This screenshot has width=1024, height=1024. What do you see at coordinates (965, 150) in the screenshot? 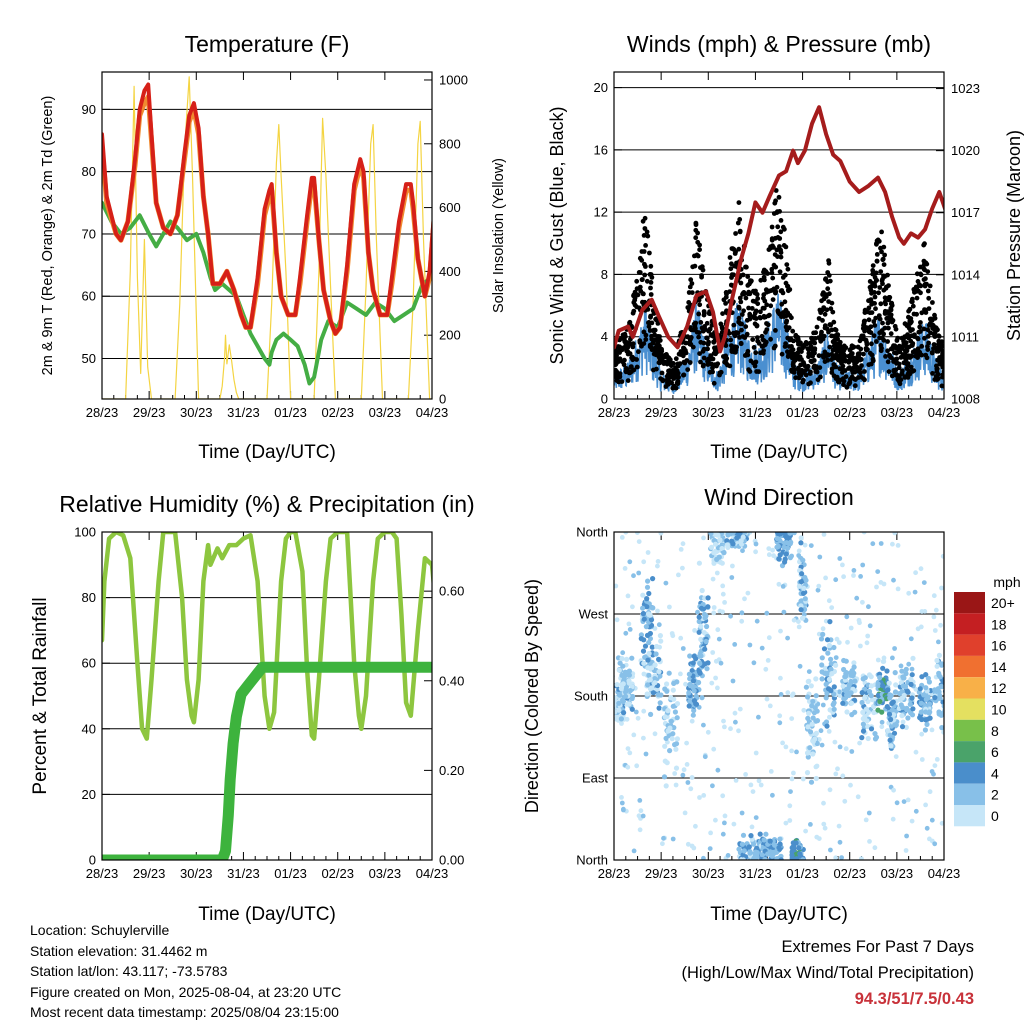
I see `winds-ytick-right-label: 1020` at bounding box center [965, 150].